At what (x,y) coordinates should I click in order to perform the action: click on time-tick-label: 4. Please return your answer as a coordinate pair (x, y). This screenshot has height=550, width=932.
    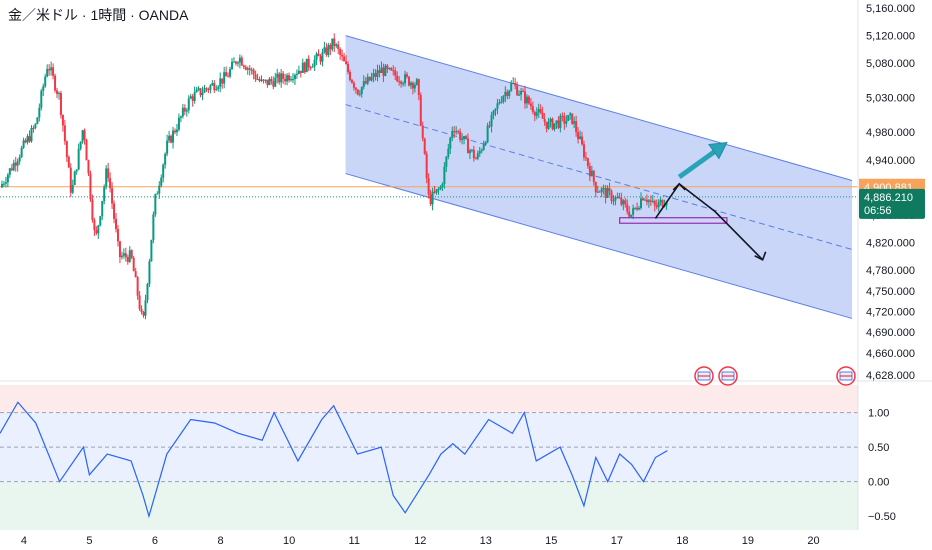
    Looking at the image, I should click on (24, 541).